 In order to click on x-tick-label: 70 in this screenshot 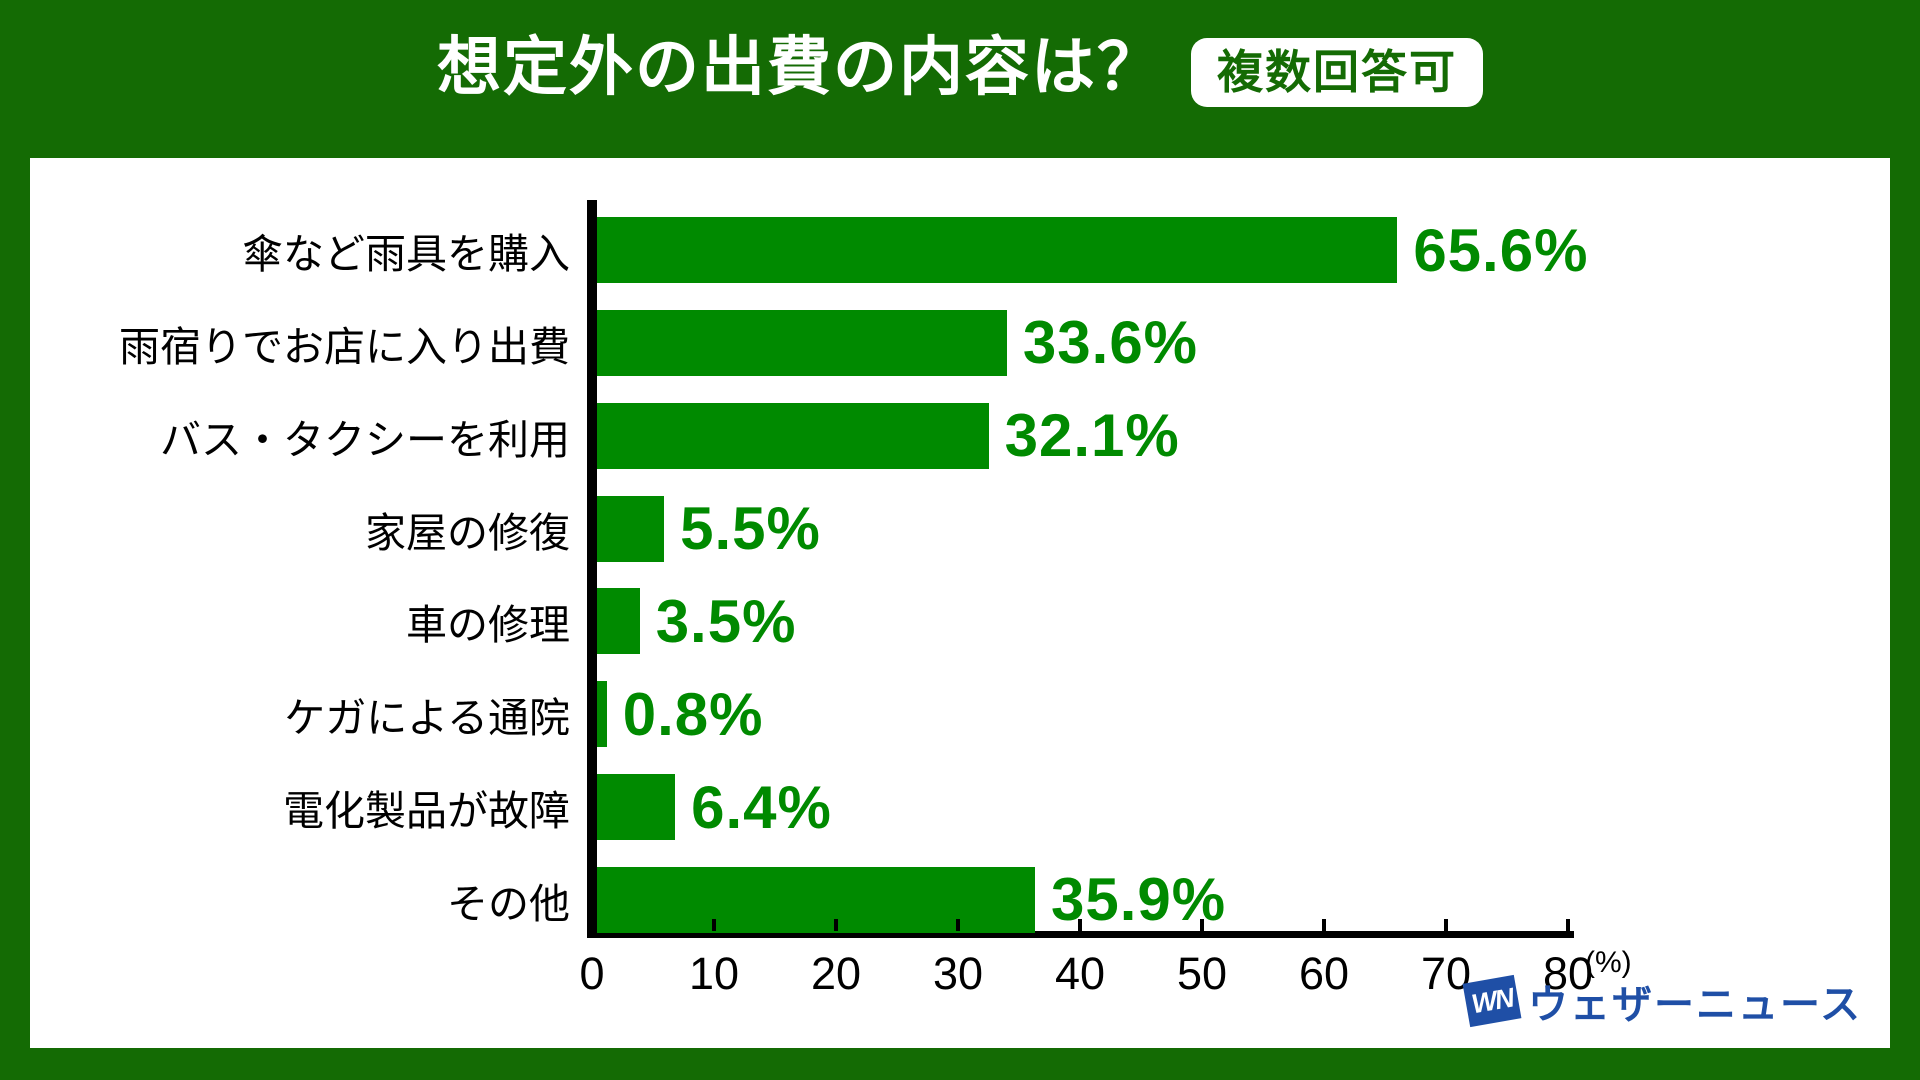, I will do `click(1446, 973)`.